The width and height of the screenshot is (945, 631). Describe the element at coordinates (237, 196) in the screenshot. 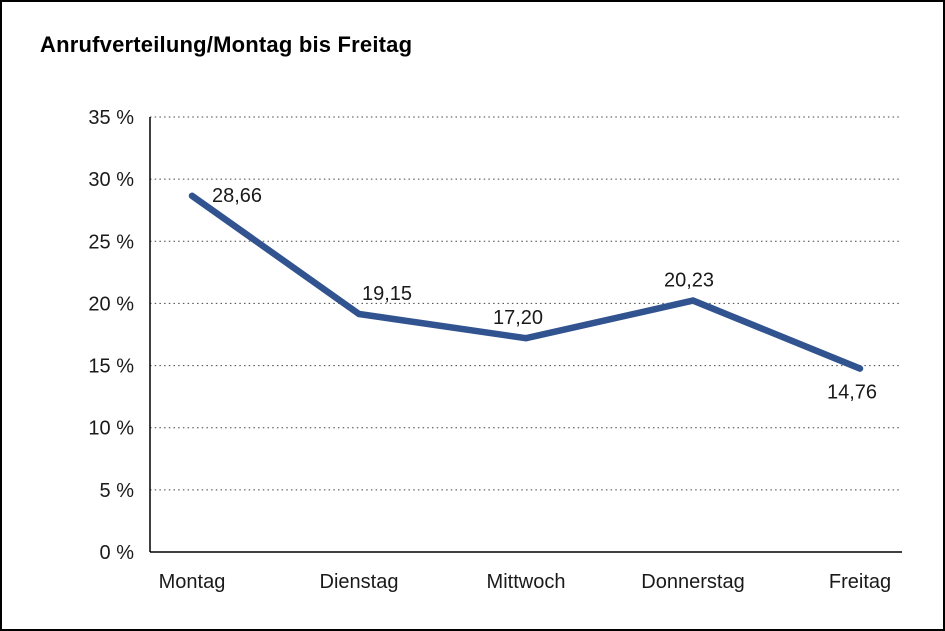

I see `data-point-label: 28,66` at that location.